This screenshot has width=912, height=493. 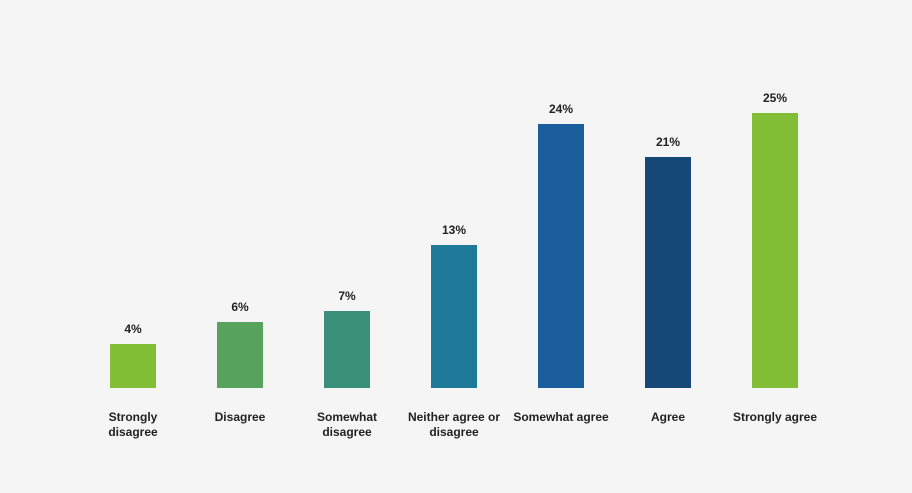 I want to click on value-label: 6%, so click(x=240, y=307).